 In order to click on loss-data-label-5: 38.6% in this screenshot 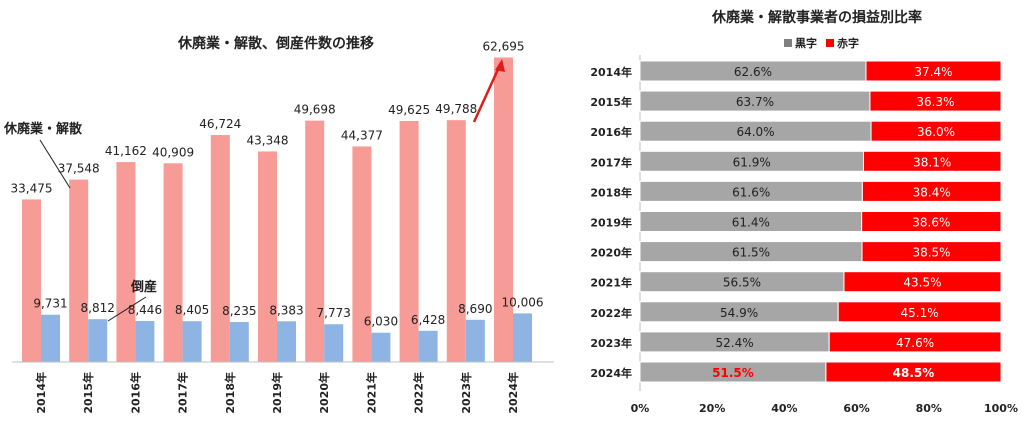, I will do `click(931, 223)`.